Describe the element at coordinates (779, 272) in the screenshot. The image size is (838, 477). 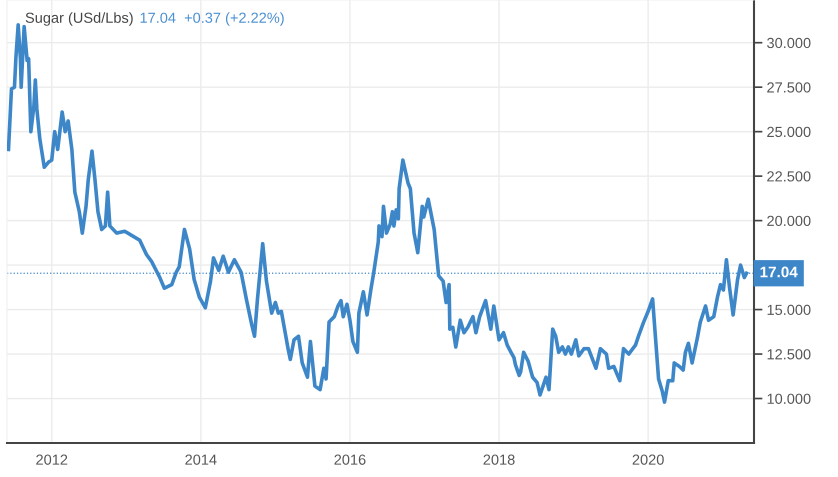
I see `ref-line-label: 17.04` at that location.